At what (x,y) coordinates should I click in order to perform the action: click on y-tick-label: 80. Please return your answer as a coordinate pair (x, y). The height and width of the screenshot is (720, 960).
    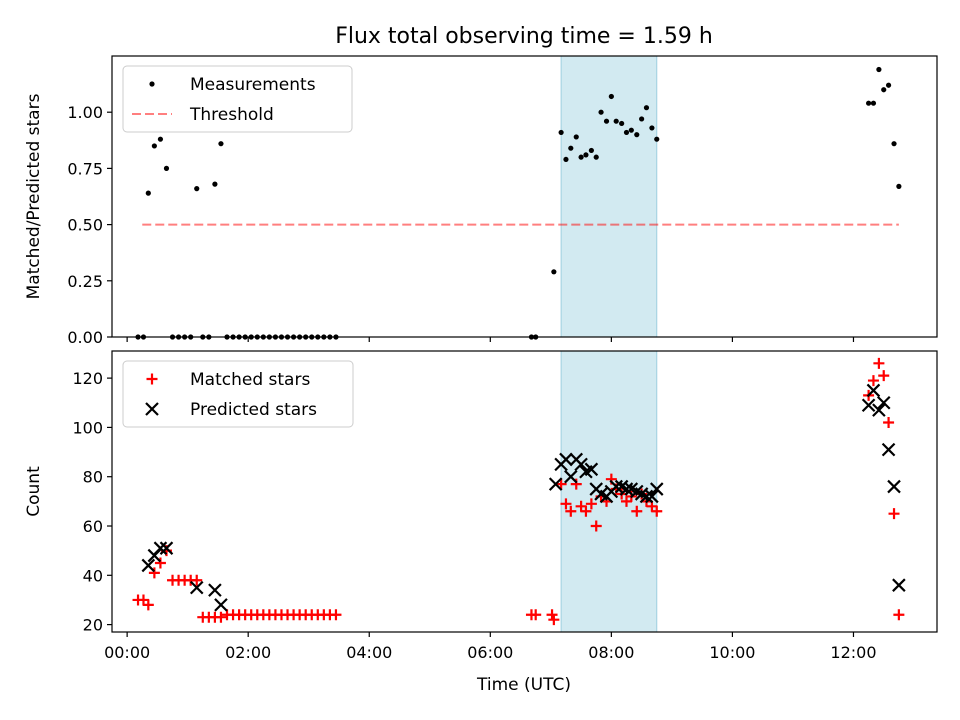
    Looking at the image, I should click on (93, 477).